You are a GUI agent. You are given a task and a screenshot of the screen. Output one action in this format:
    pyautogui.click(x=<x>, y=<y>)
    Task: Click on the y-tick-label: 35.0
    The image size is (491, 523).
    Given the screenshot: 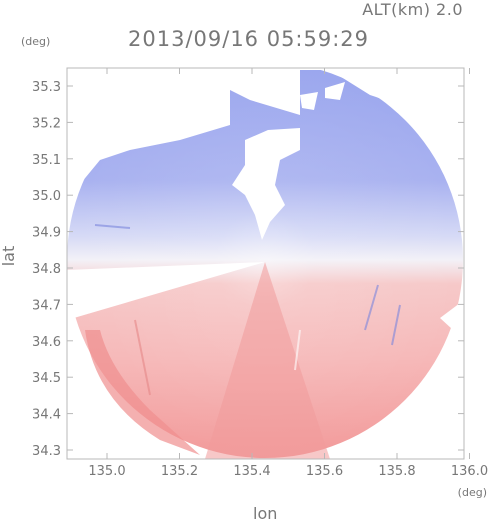 What is the action you would take?
    pyautogui.click(x=46, y=196)
    